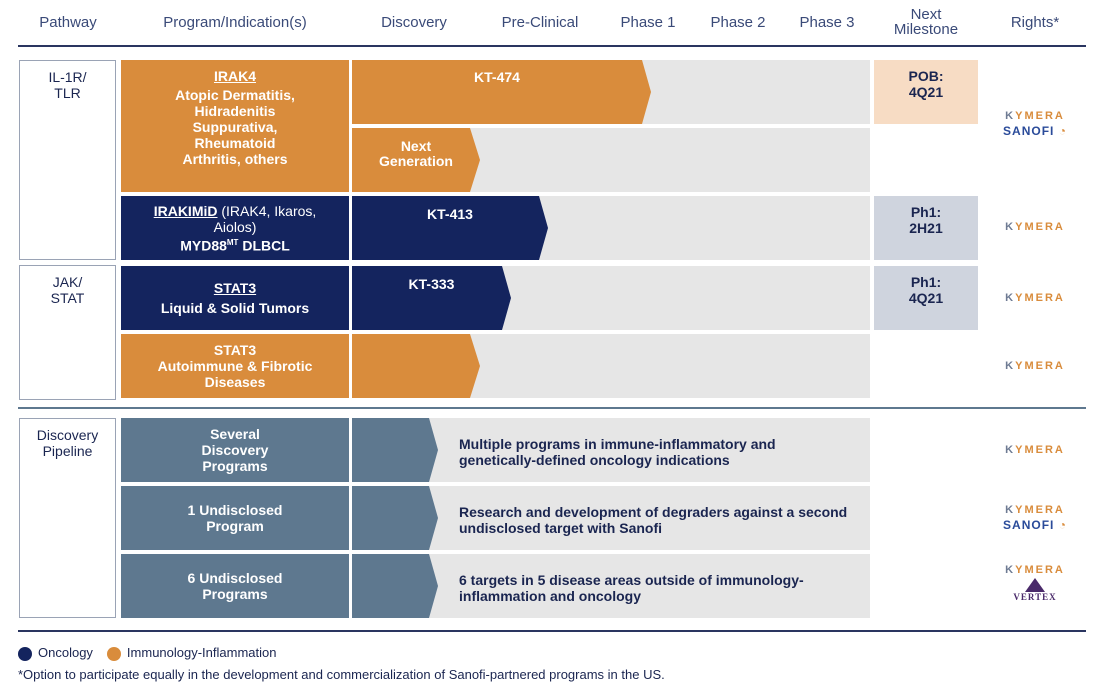  I want to click on bar-kt413, so click(450, 228).